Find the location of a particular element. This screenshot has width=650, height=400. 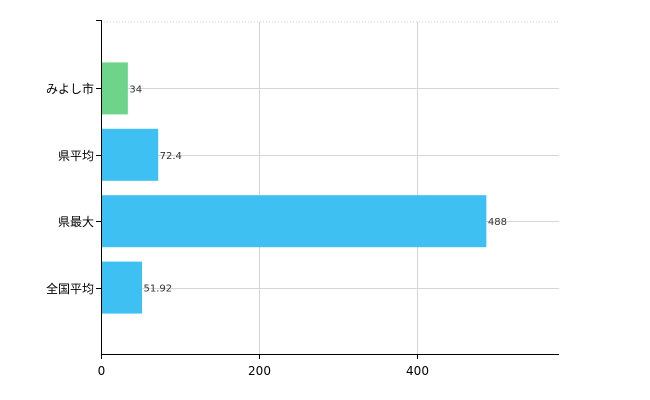

y-tick-label-0: みよし市 is located at coordinates (70, 88).